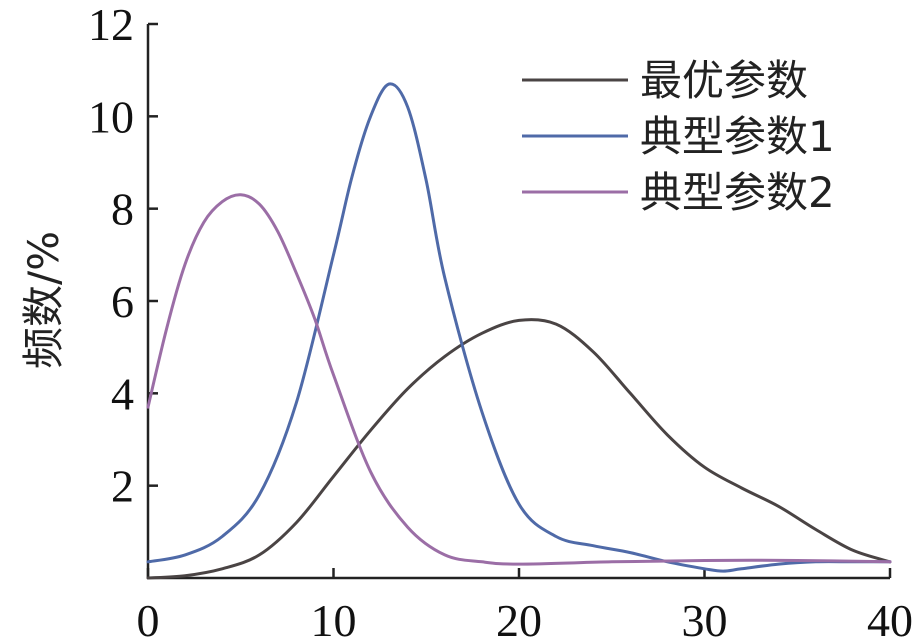 The height and width of the screenshot is (643, 914). Describe the element at coordinates (890, 619) in the screenshot. I see `x-tick-label: 40` at that location.